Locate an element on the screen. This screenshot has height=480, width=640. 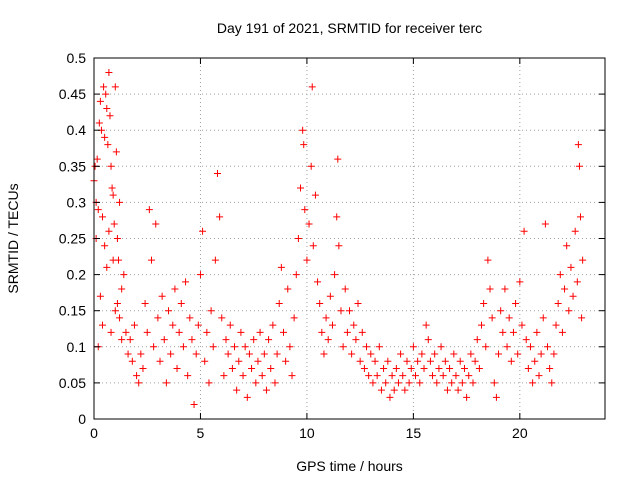
x-tick-label: 5 is located at coordinates (201, 433).